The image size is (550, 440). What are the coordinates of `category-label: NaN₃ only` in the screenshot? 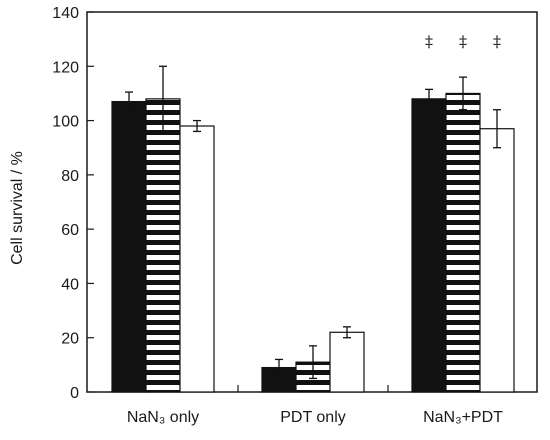 It's located at (163, 417).